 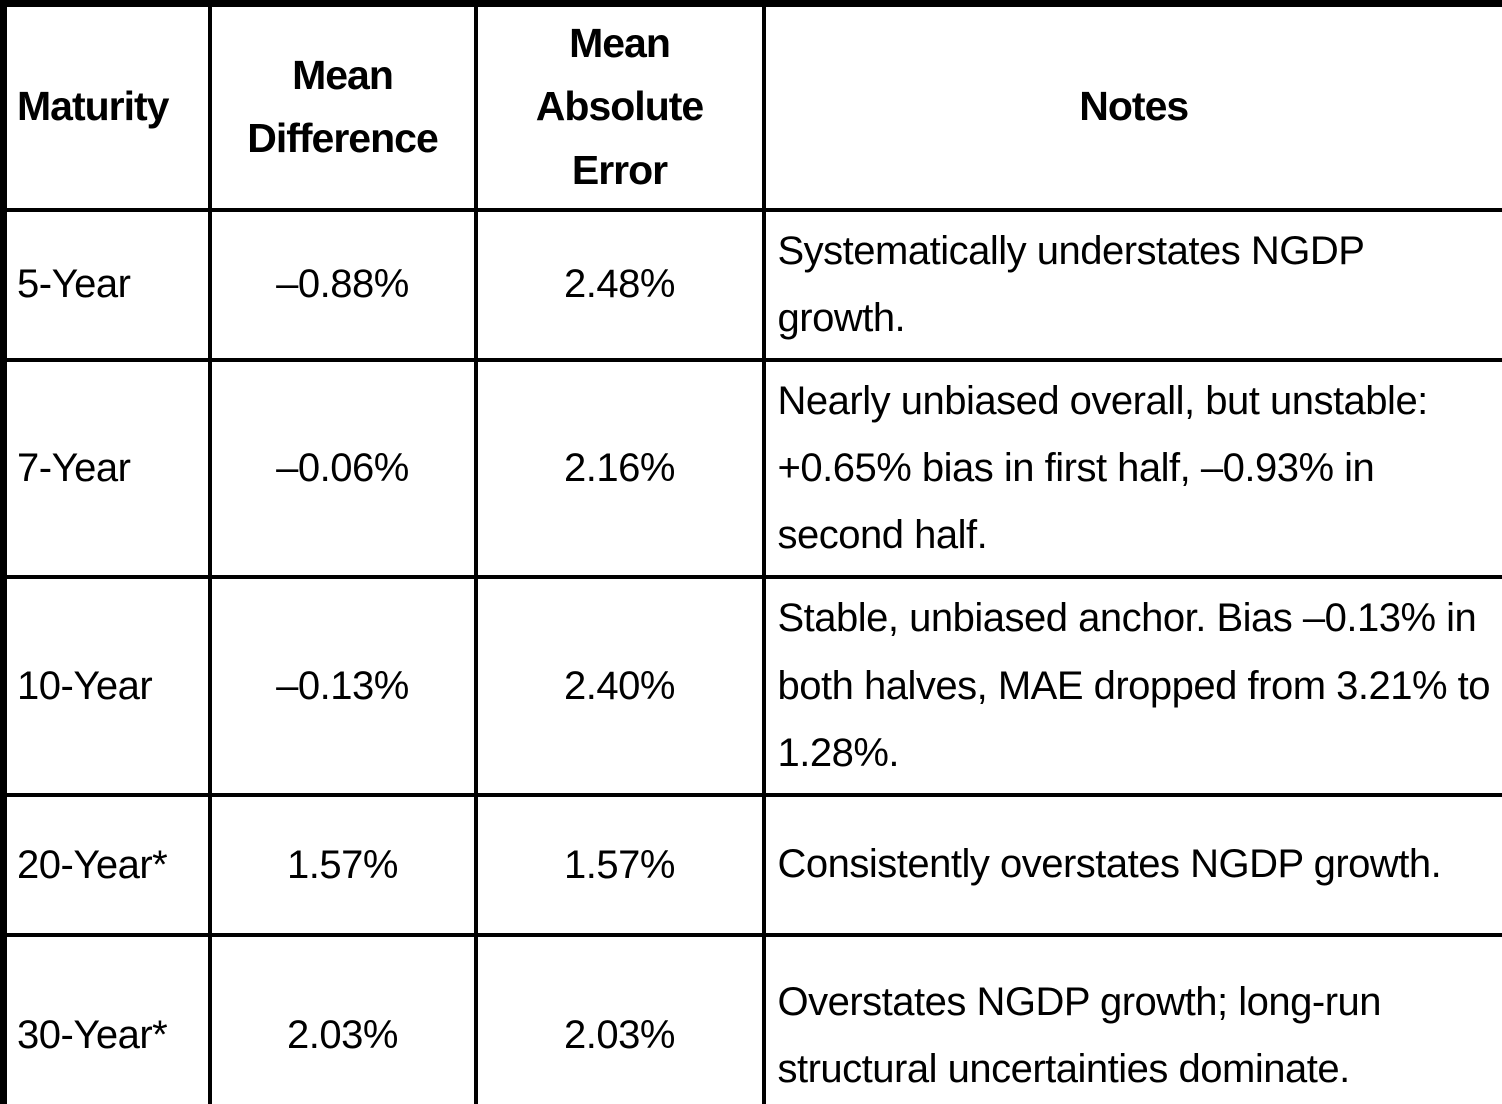 What do you see at coordinates (1131, 865) in the screenshot?
I see `notes-cell: Consistently overstates NGDP growth.` at bounding box center [1131, 865].